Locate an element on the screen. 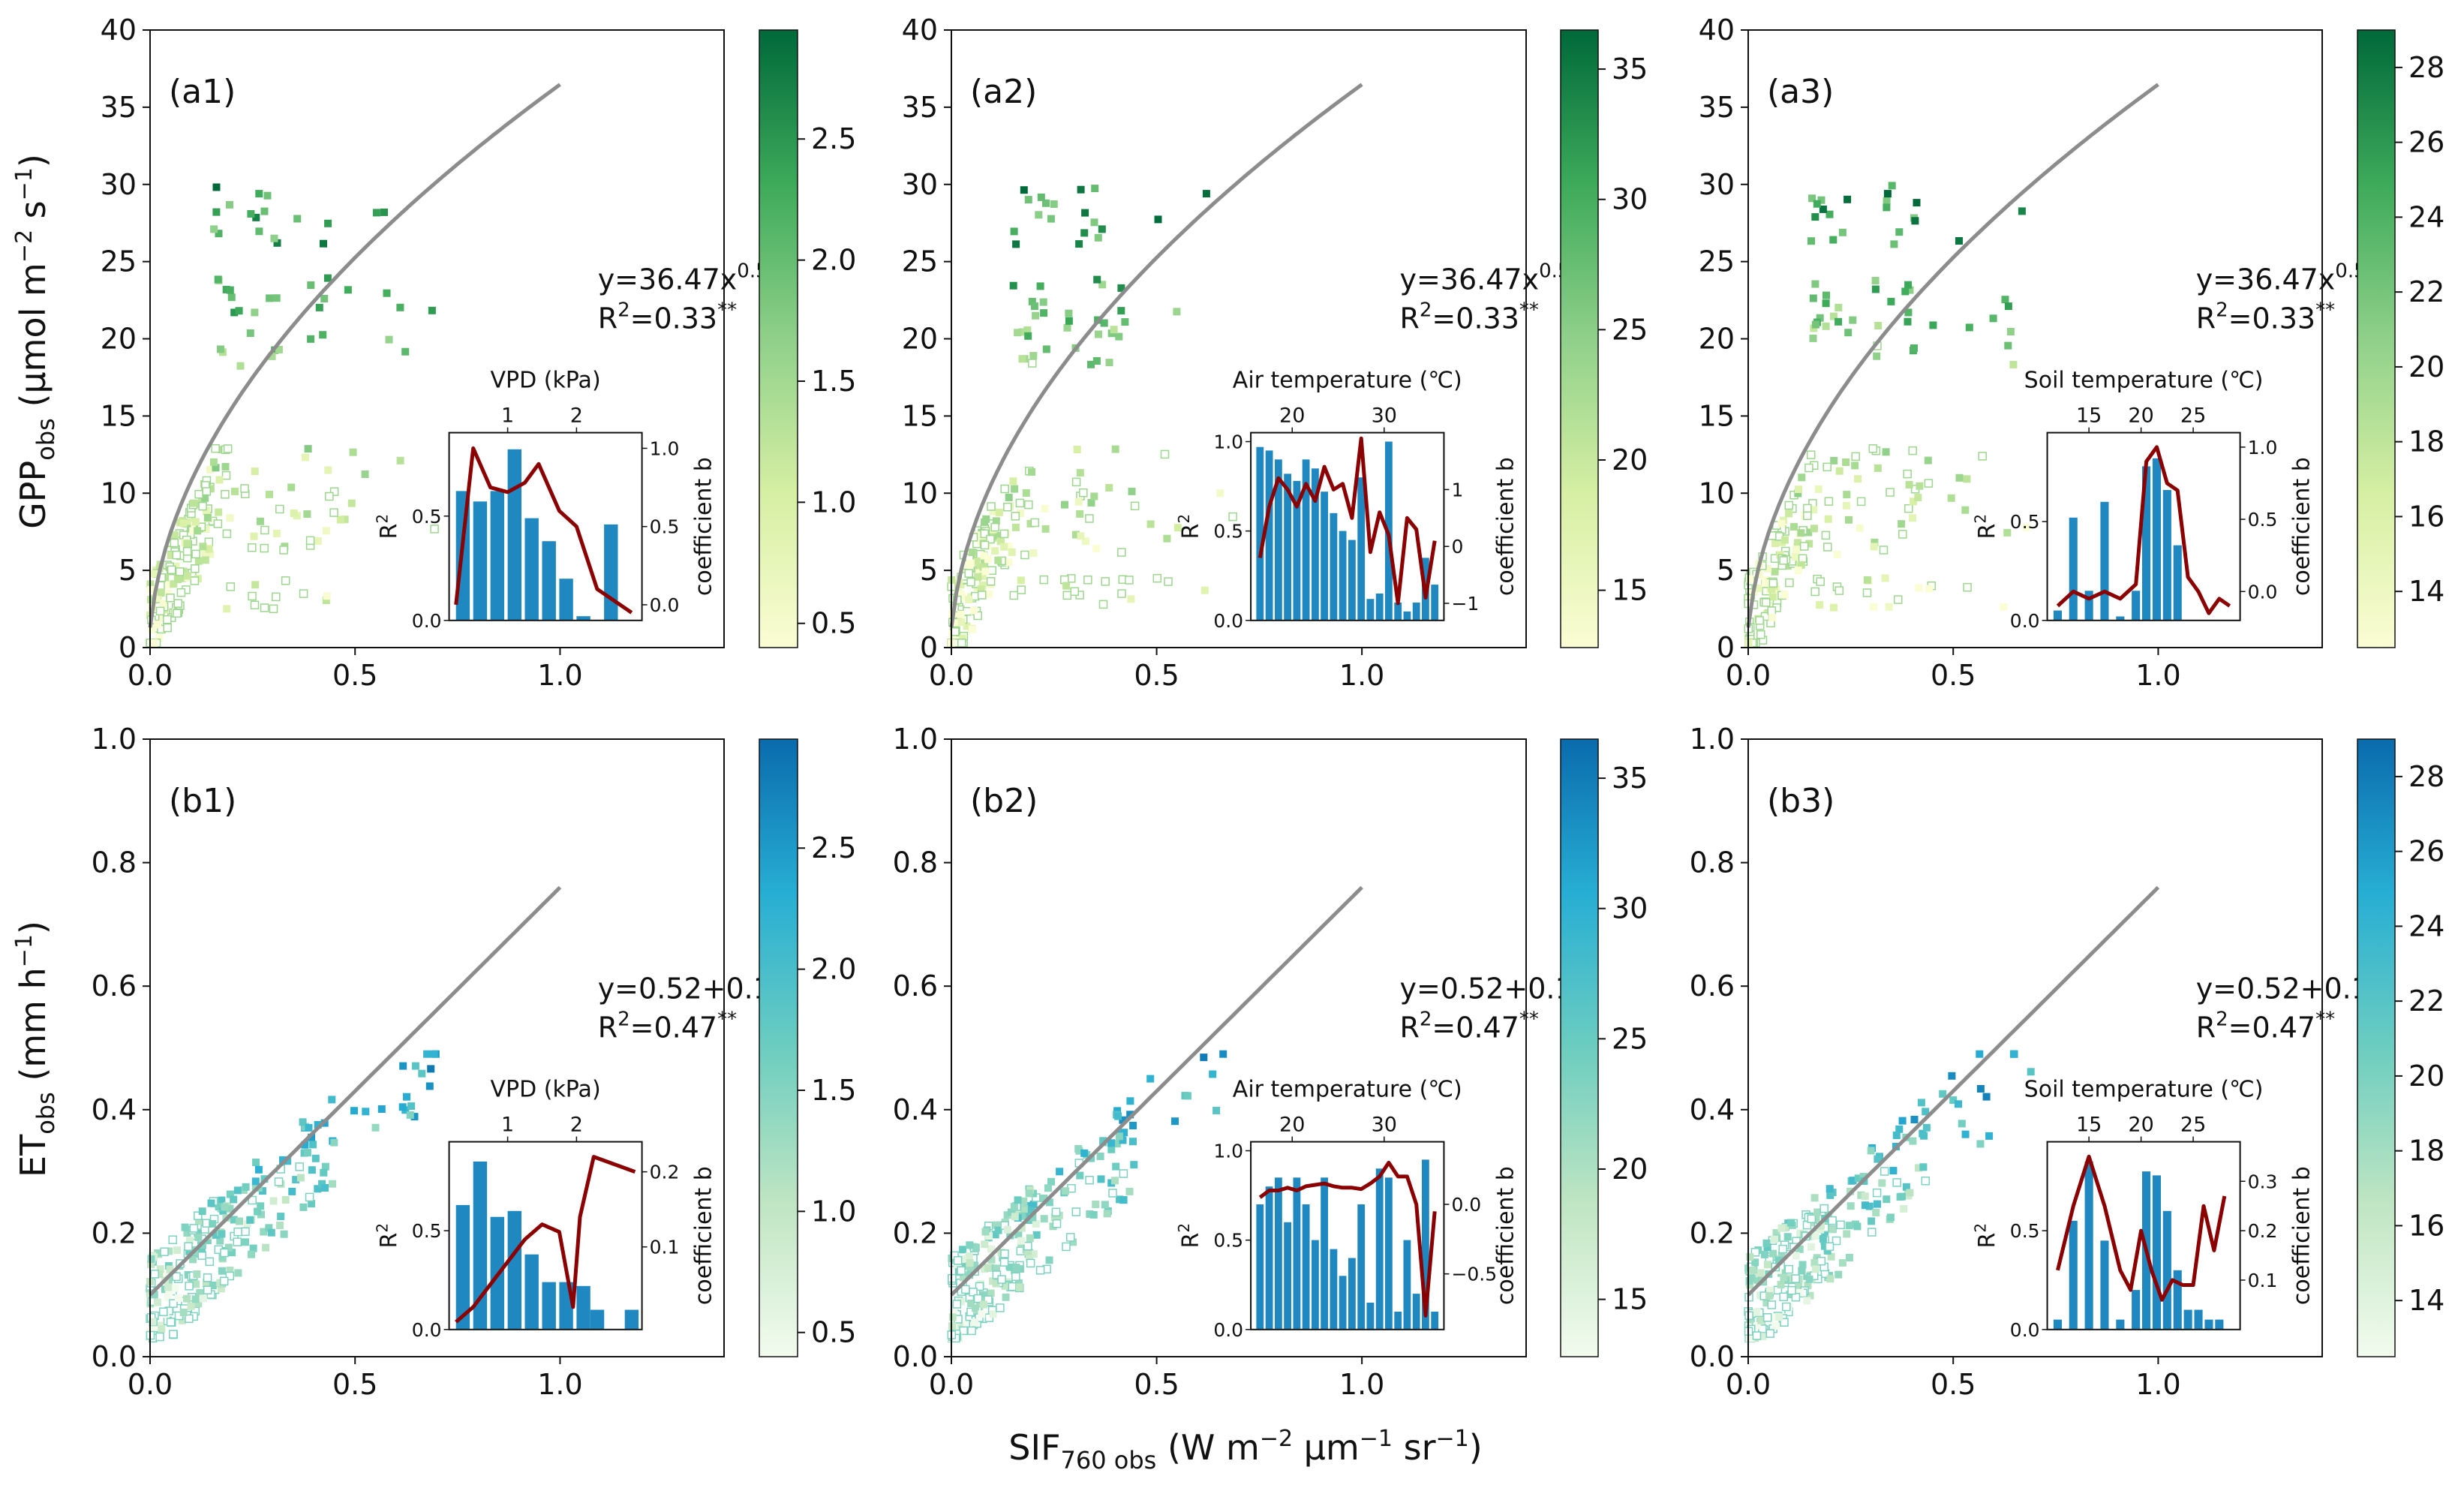 The width and height of the screenshot is (2464, 1485). r-squared-value: =0.47 is located at coordinates (673, 1028).